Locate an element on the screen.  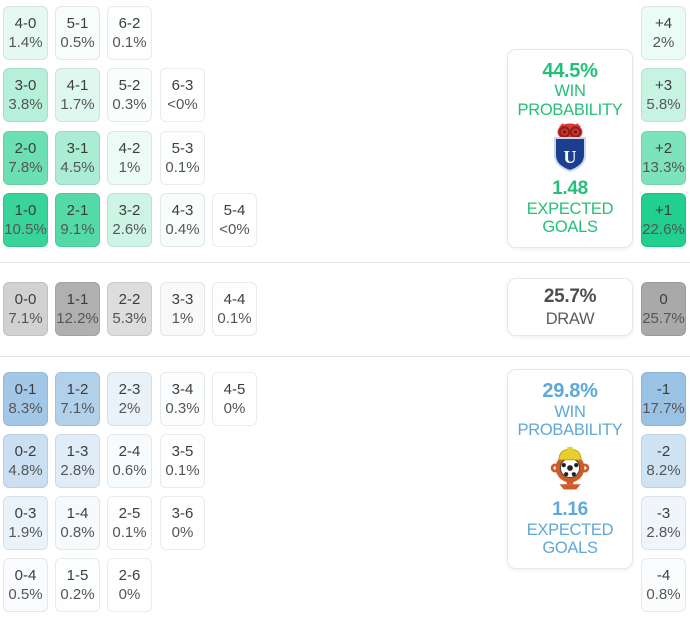
probability-label: 0.6% is located at coordinates (129, 470).